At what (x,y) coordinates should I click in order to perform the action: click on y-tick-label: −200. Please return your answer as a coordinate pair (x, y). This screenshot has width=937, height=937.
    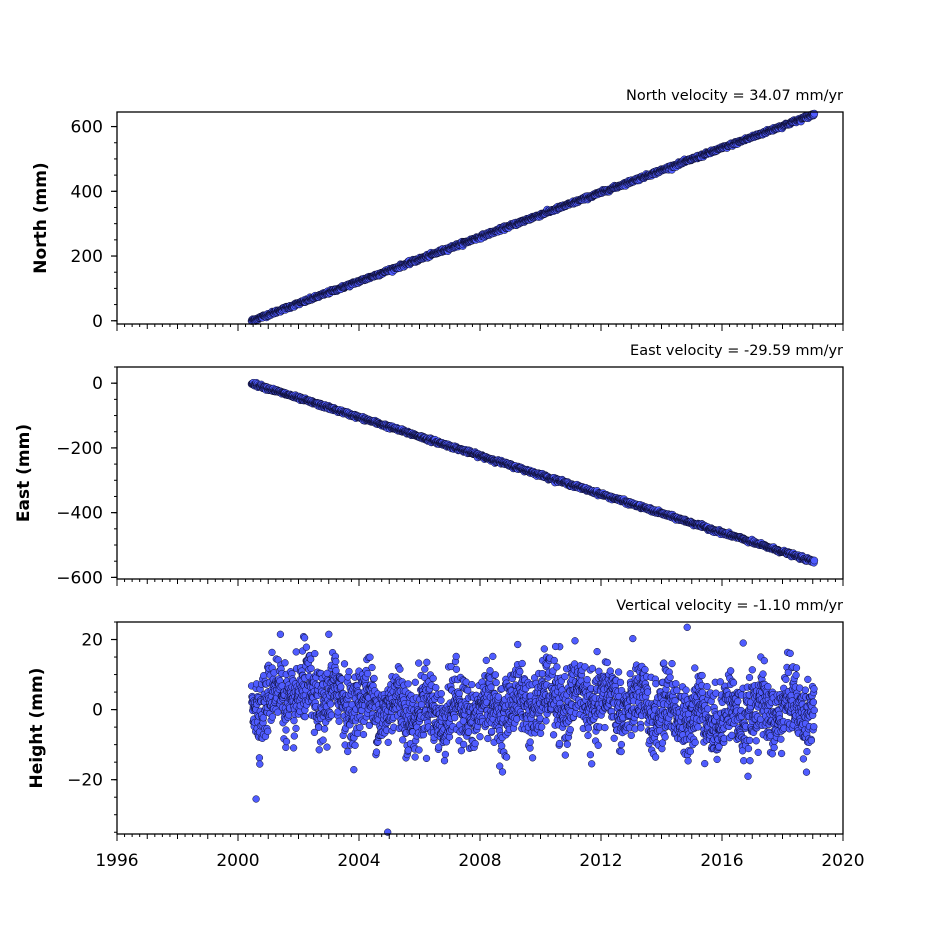
    Looking at the image, I should click on (79, 449).